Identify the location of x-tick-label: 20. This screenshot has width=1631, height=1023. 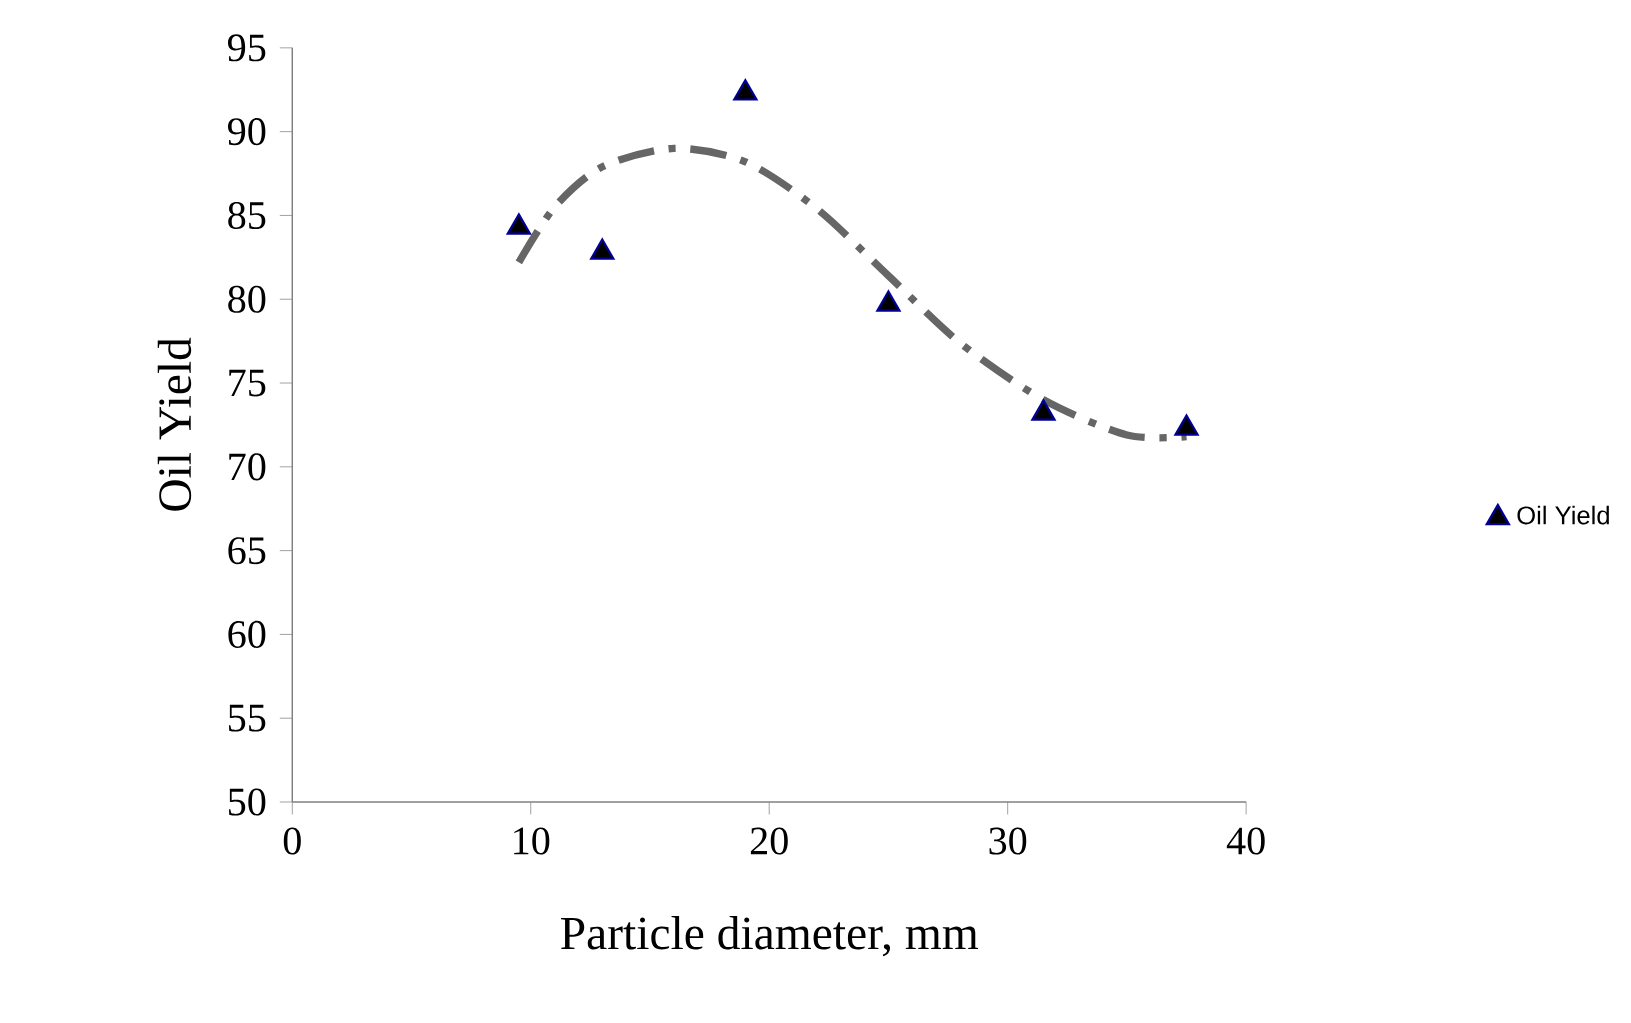
(769, 841).